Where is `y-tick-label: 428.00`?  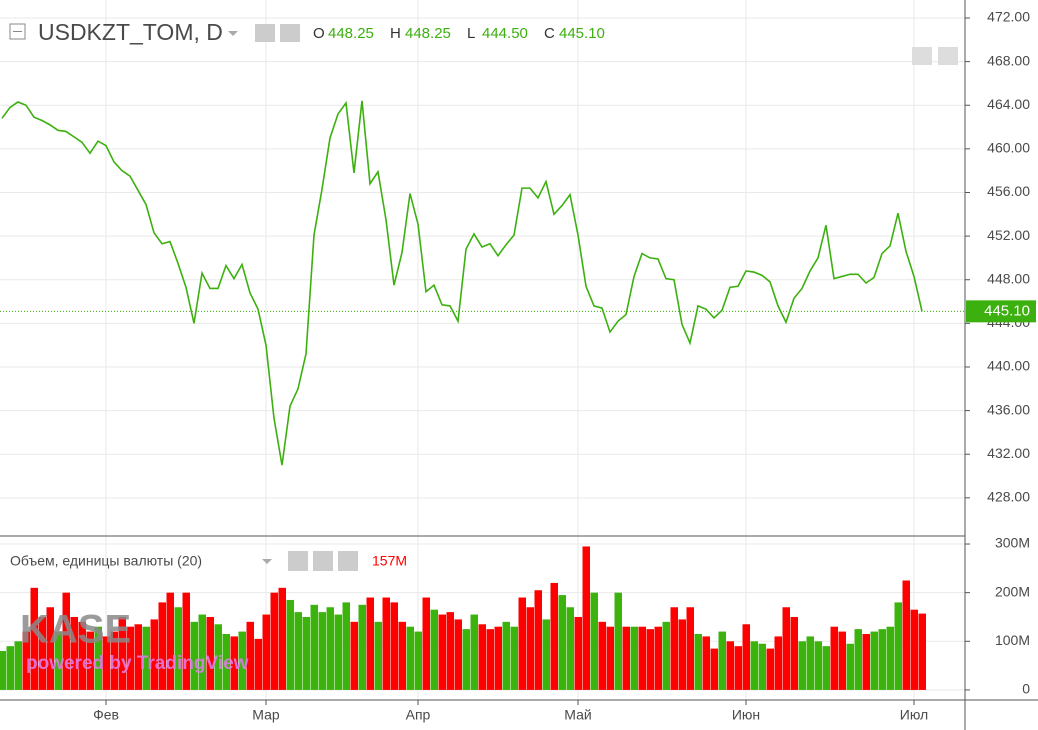
y-tick-label: 428.00 is located at coordinates (1008, 497).